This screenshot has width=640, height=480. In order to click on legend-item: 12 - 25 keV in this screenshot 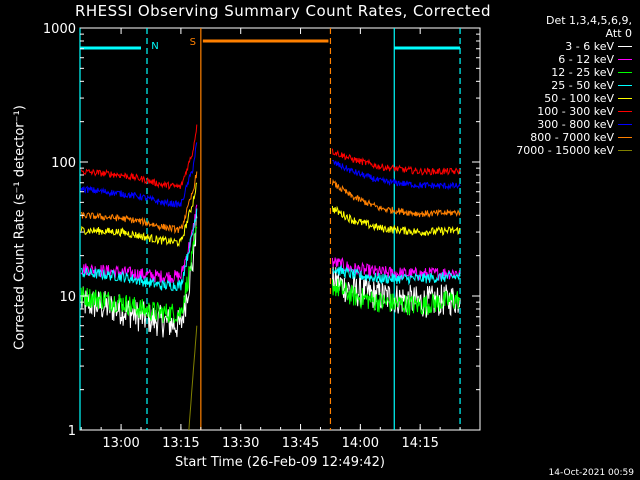, I will do `click(552, 72)`.